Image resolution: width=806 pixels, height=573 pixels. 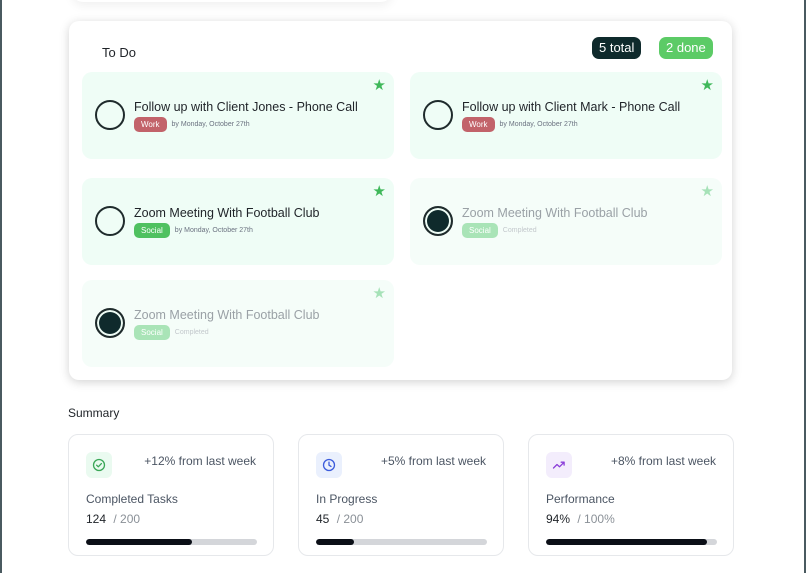 I want to click on stat-total: / 100%, so click(x=596, y=519).